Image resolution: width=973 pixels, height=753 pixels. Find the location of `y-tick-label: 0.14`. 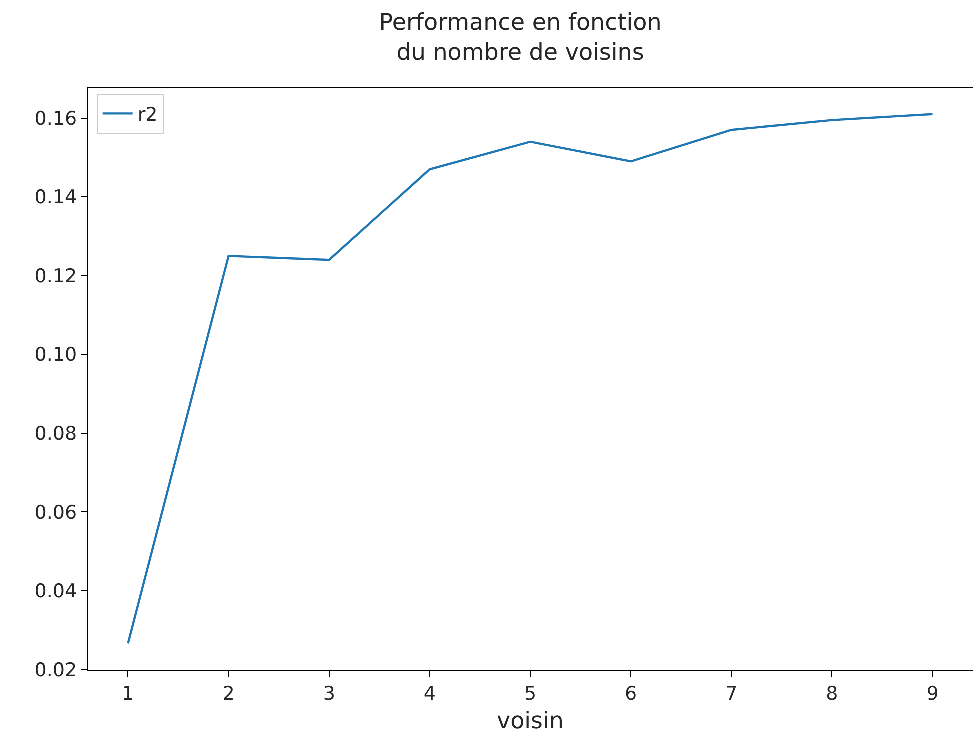

y-tick-label: 0.14 is located at coordinates (56, 197).